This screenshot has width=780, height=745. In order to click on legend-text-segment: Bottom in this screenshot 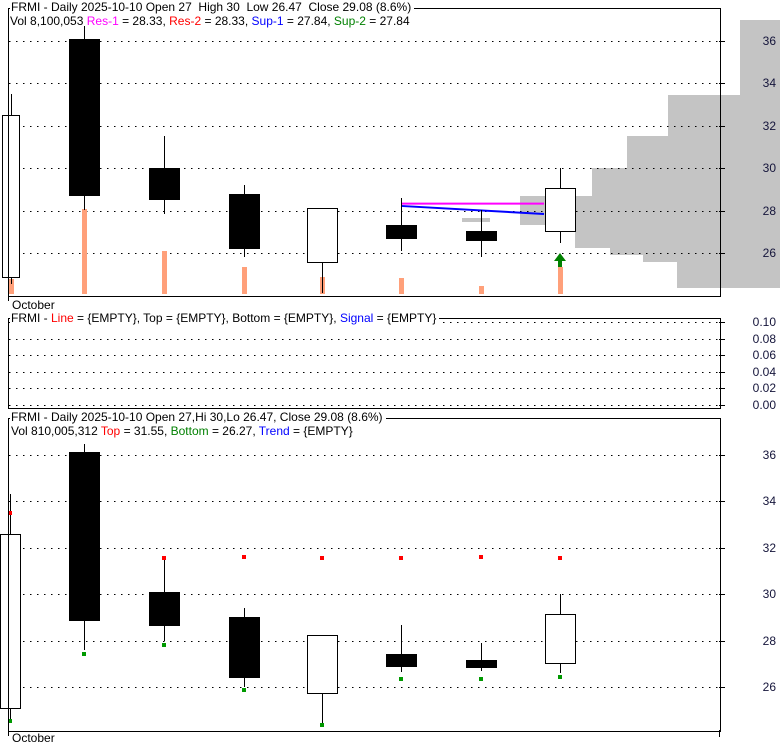, I will do `click(189, 431)`.